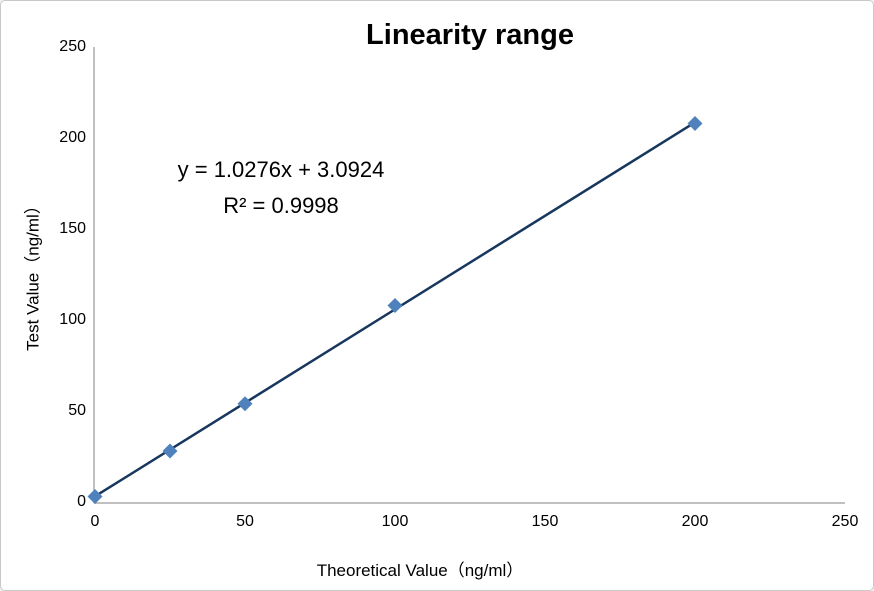 The width and height of the screenshot is (874, 591). I want to click on y-tick-label: 0, so click(81, 501).